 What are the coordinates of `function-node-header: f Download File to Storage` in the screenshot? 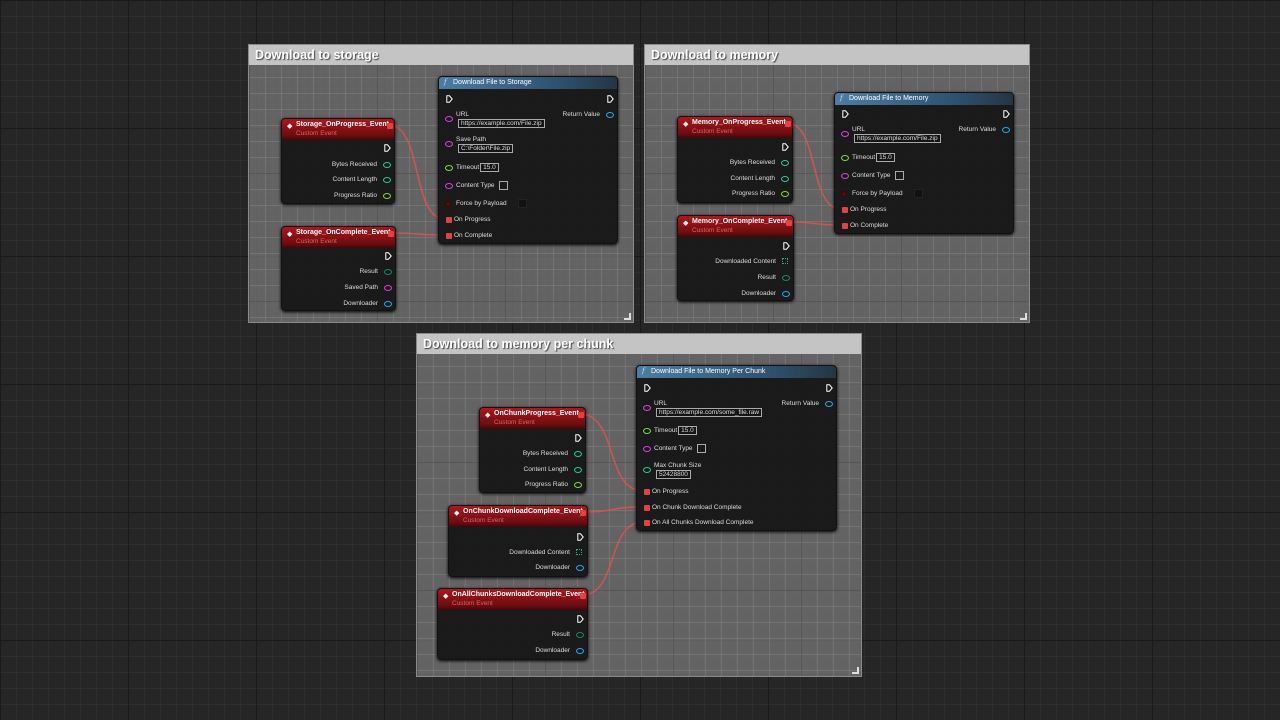 It's located at (528, 83).